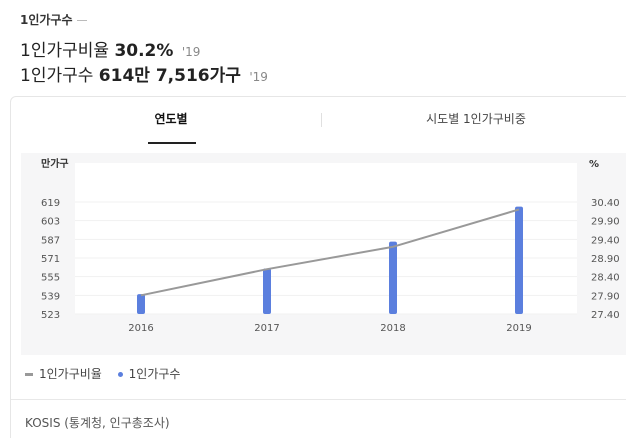 The width and height of the screenshot is (626, 438). Describe the element at coordinates (50, 203) in the screenshot. I see `left-tick-label: 619` at that location.